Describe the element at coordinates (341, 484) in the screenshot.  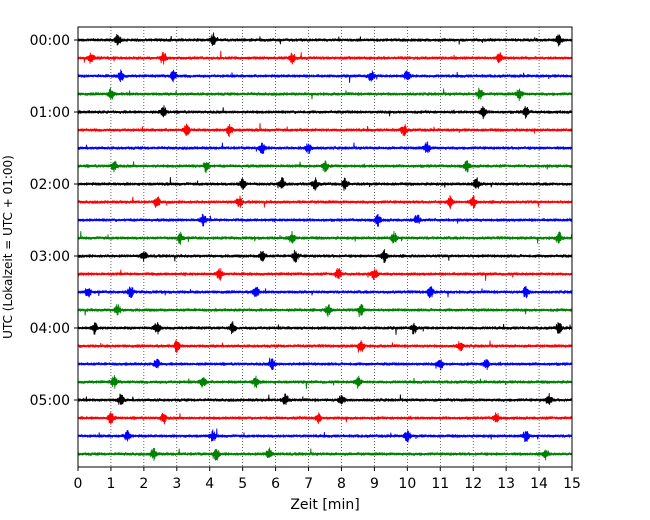
I see `x-tick-label: 8` at that location.